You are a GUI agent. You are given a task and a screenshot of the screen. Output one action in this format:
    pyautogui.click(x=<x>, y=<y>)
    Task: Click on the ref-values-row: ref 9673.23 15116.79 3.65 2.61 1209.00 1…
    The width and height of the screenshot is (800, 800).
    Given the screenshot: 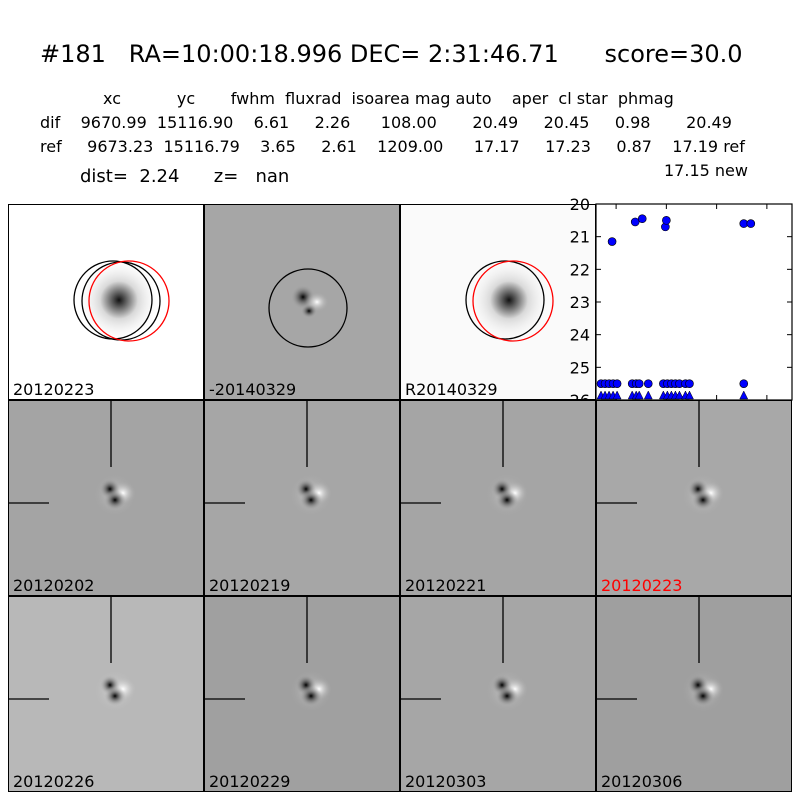 What is the action you would take?
    pyautogui.click(x=392, y=146)
    